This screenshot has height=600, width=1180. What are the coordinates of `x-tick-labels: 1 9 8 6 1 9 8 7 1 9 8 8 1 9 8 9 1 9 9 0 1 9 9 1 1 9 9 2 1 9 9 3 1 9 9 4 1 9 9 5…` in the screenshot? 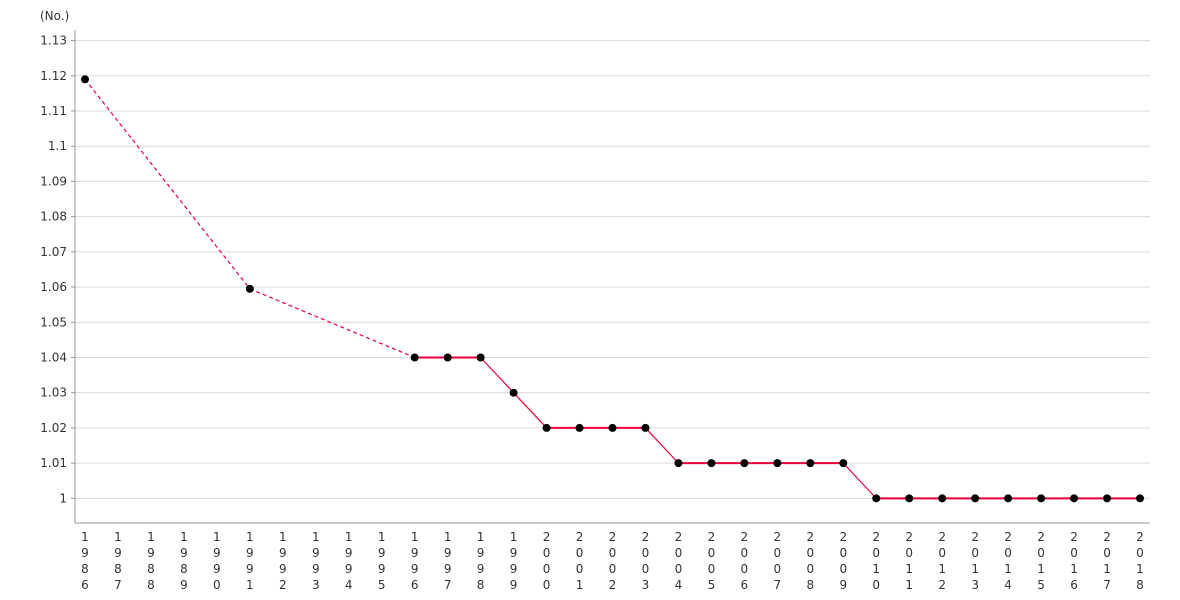 It's located at (612, 561).